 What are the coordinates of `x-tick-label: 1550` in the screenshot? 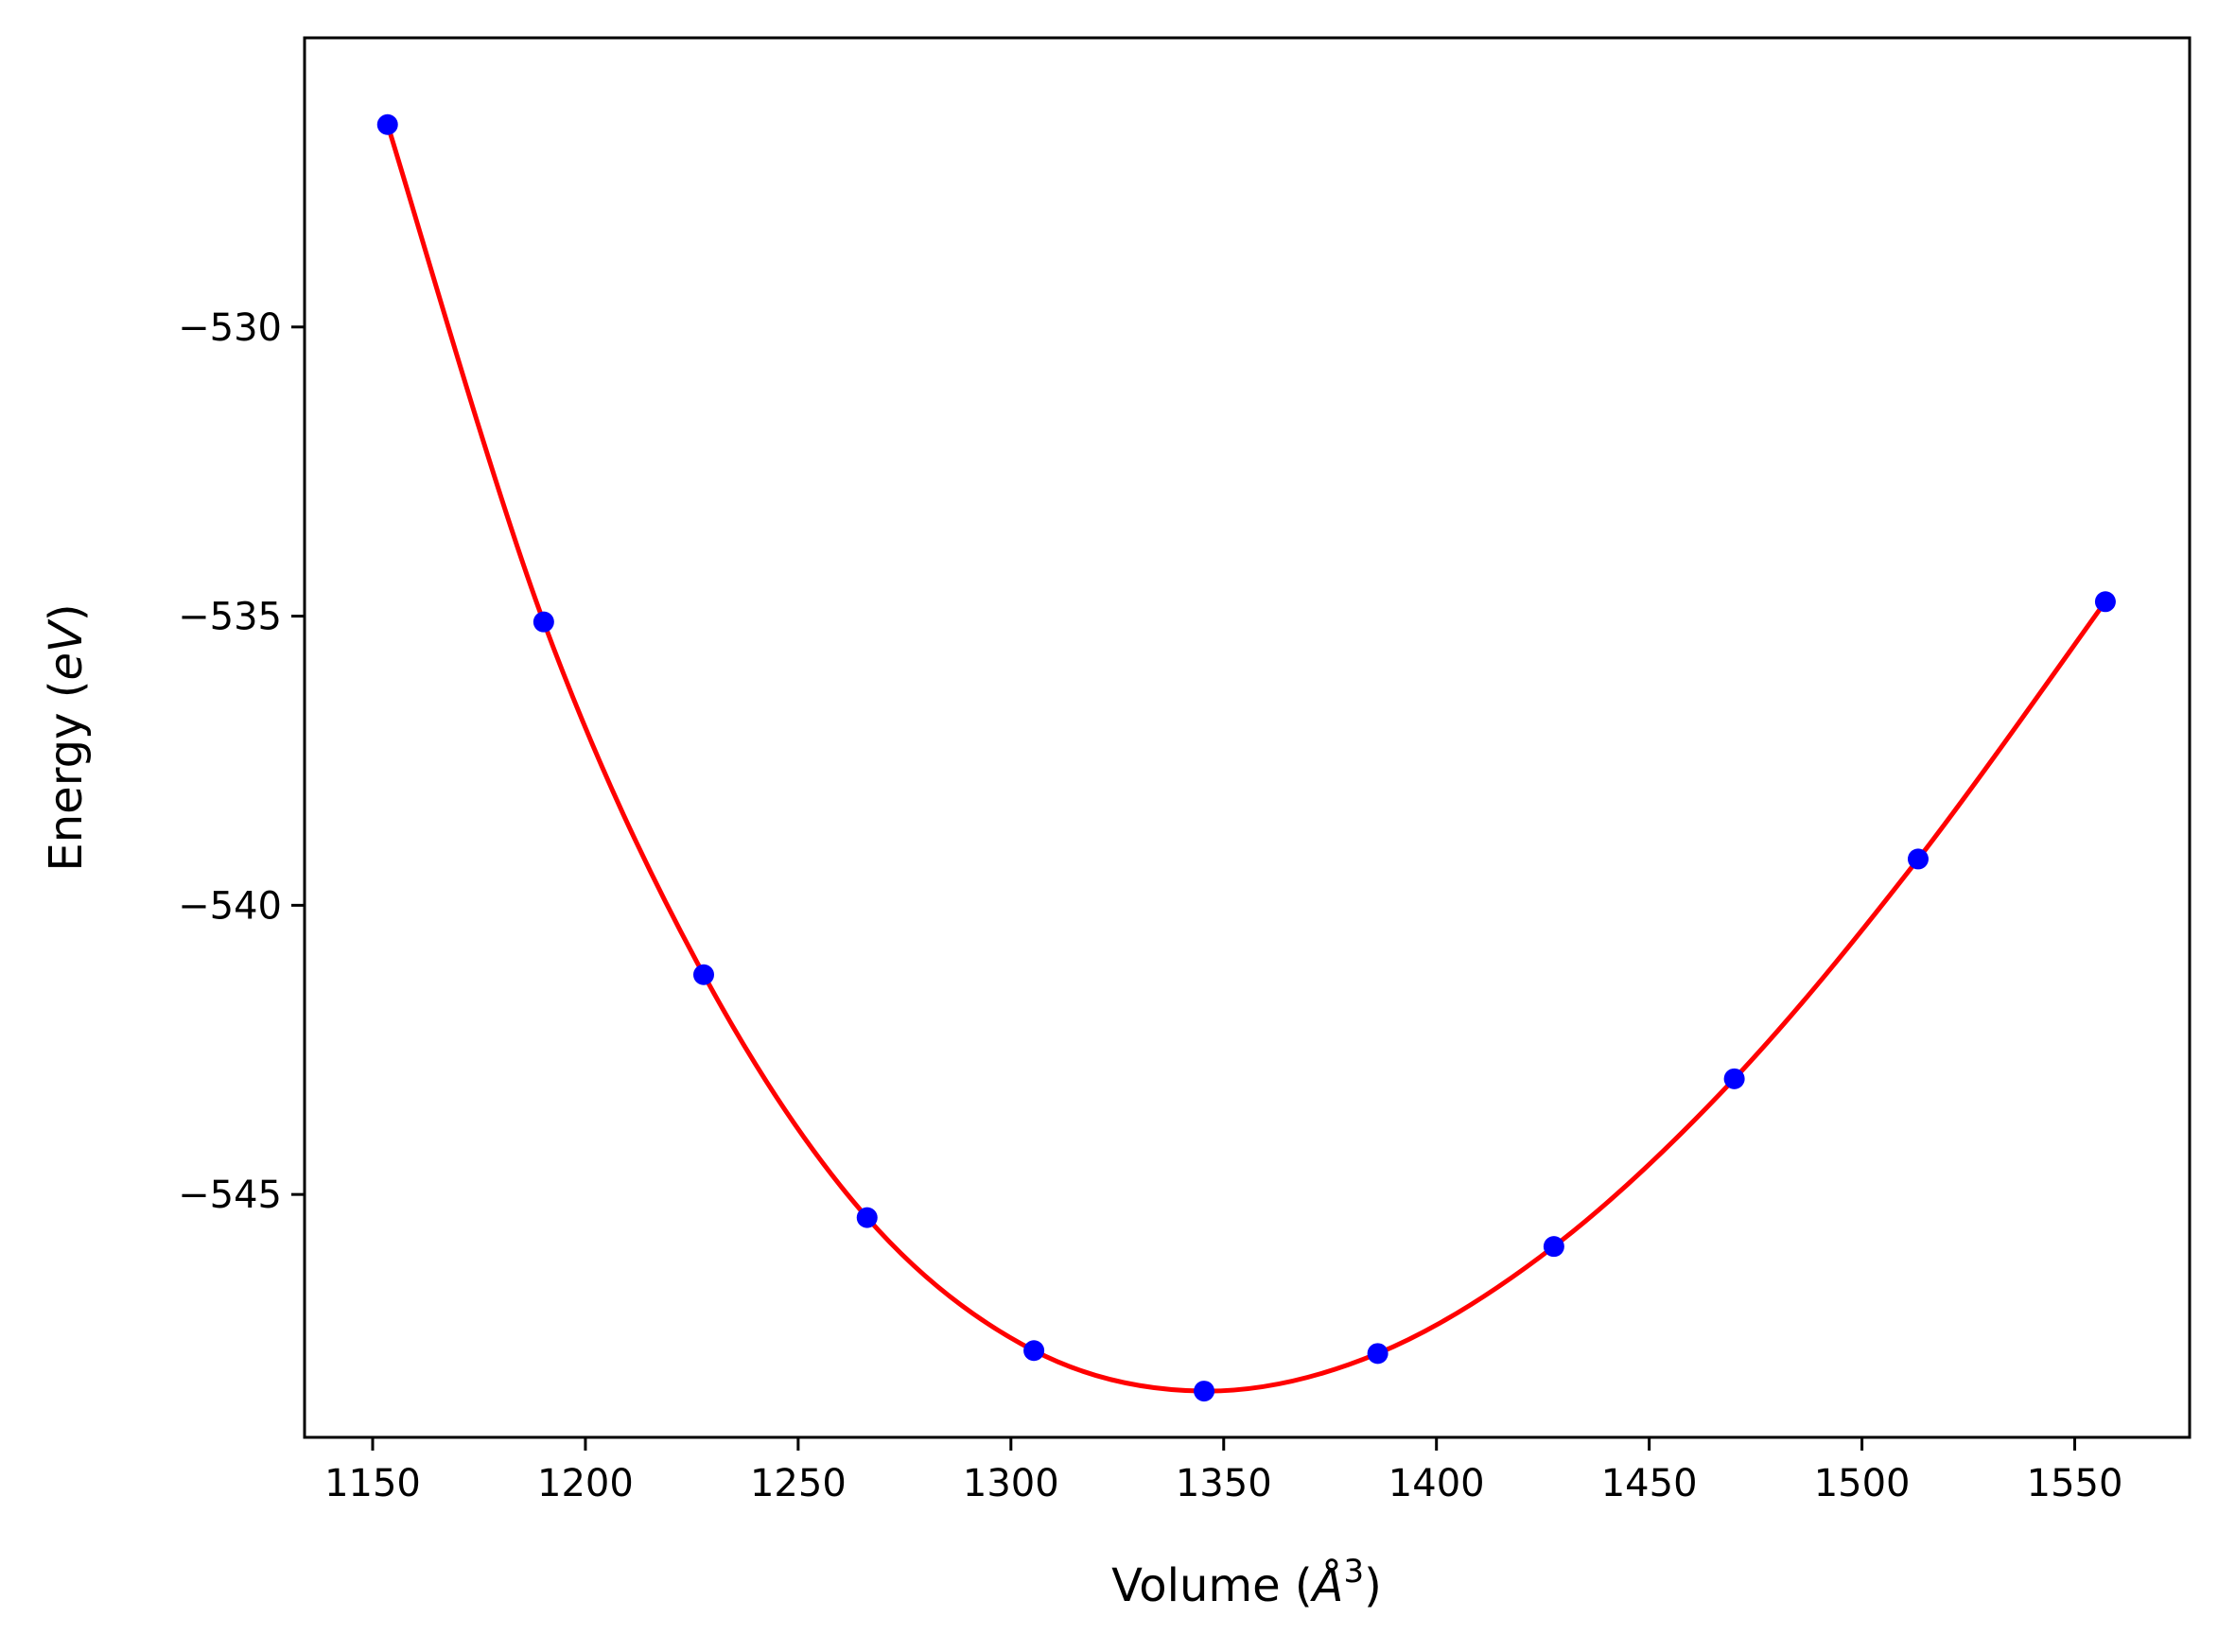 It's located at (2075, 1484).